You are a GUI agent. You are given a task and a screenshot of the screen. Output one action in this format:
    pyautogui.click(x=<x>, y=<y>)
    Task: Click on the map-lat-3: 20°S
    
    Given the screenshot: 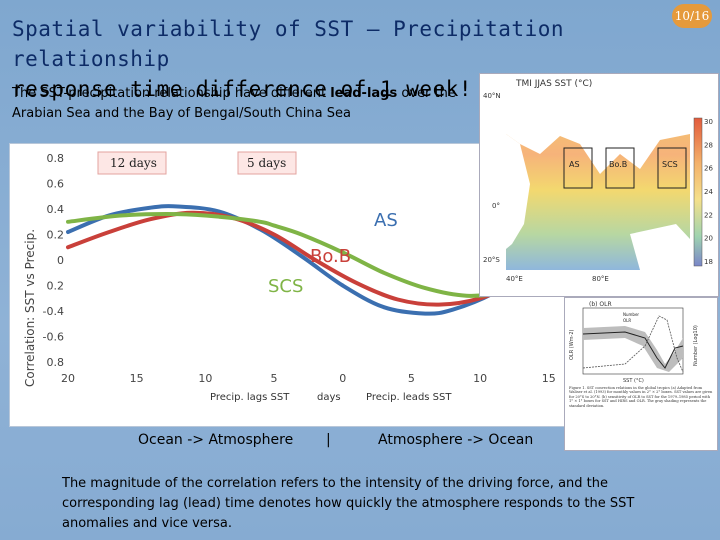 What is the action you would take?
    pyautogui.click(x=491, y=260)
    